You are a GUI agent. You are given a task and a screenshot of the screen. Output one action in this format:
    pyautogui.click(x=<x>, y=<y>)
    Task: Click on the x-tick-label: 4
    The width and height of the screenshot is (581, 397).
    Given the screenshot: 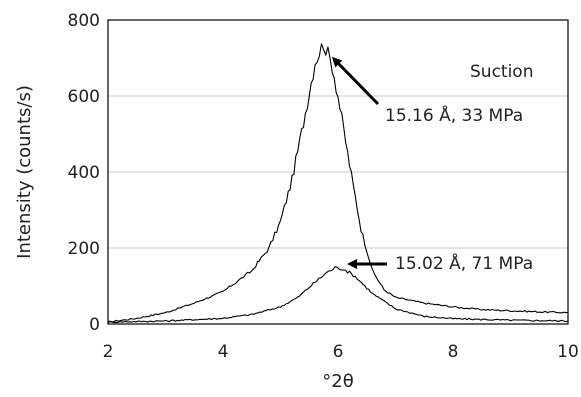 What is the action you would take?
    pyautogui.click(x=223, y=352)
    